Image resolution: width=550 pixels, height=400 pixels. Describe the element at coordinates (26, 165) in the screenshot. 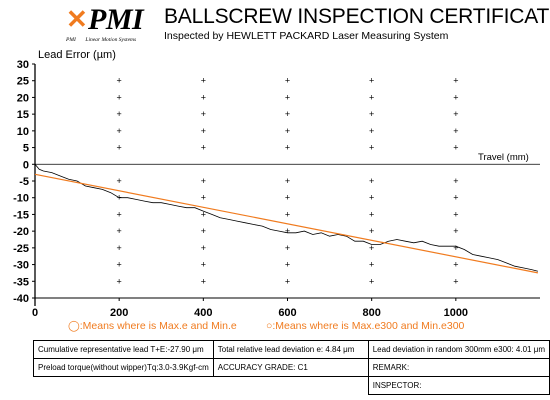

I see `y-tick-label: 0` at that location.